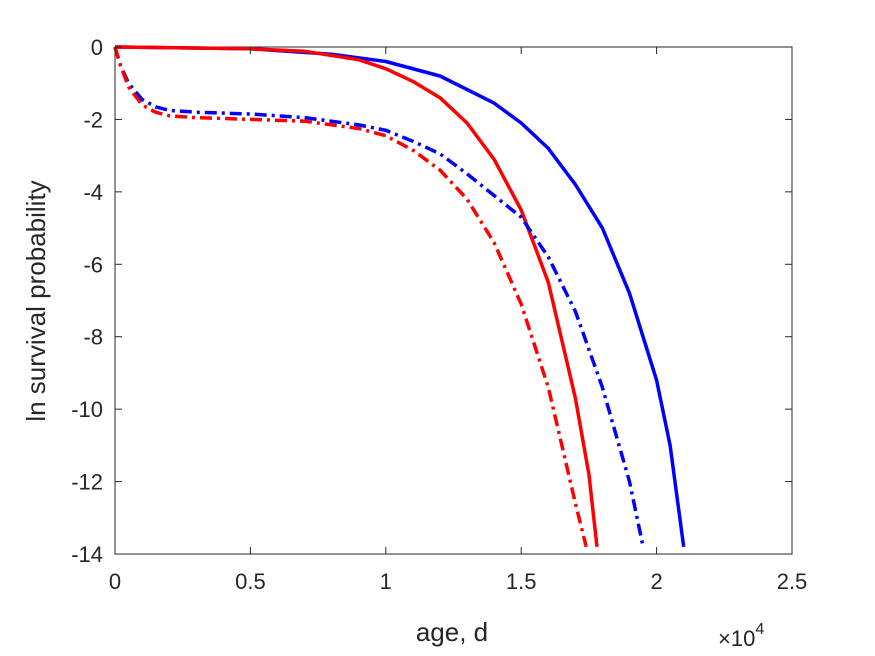 The width and height of the screenshot is (875, 656). What do you see at coordinates (250, 581) in the screenshot?
I see `x-tick-label: 0.5` at bounding box center [250, 581].